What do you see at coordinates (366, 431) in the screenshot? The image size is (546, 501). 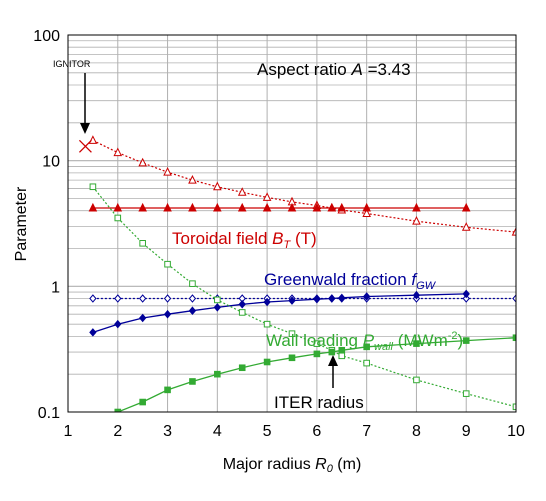 I see `x-tick-label: 7` at bounding box center [366, 431].